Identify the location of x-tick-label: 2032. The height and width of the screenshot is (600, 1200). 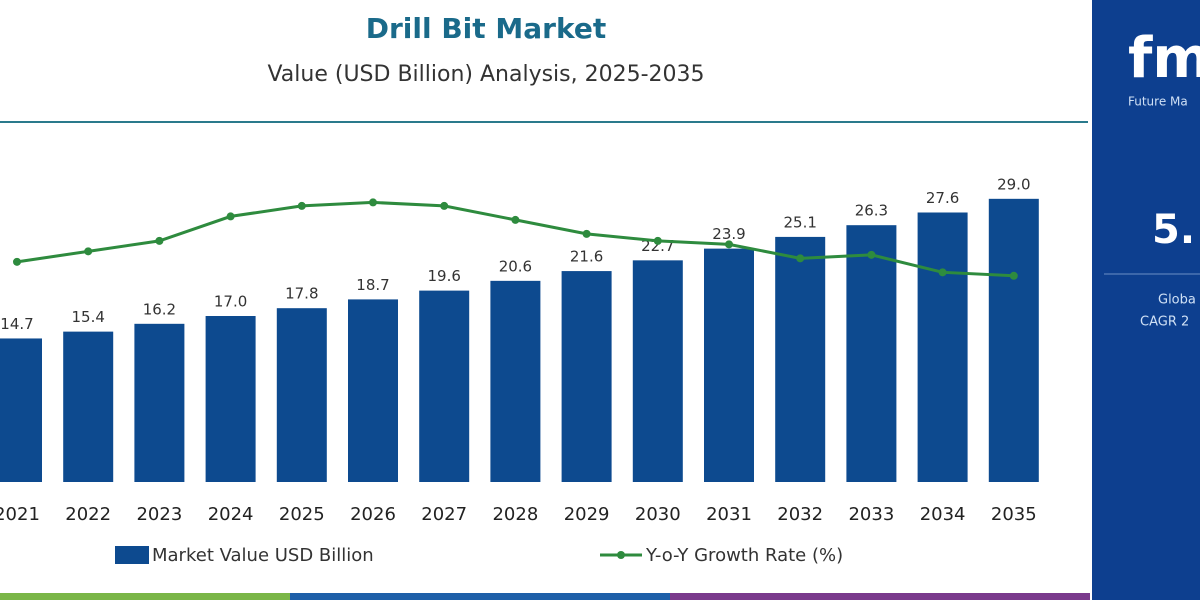
(800, 514).